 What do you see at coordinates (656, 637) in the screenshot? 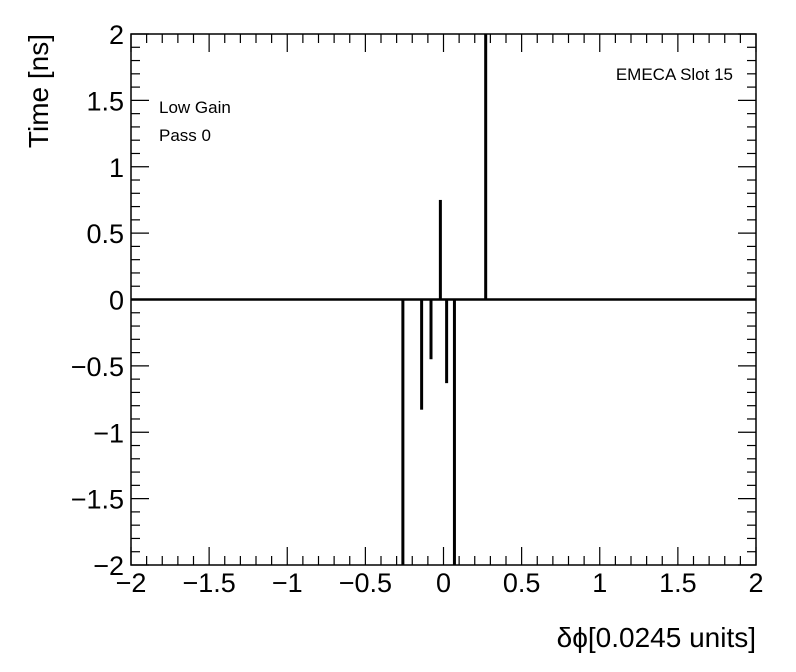
I see `x-axis-title: δϕ[0.0245 units]` at bounding box center [656, 637].